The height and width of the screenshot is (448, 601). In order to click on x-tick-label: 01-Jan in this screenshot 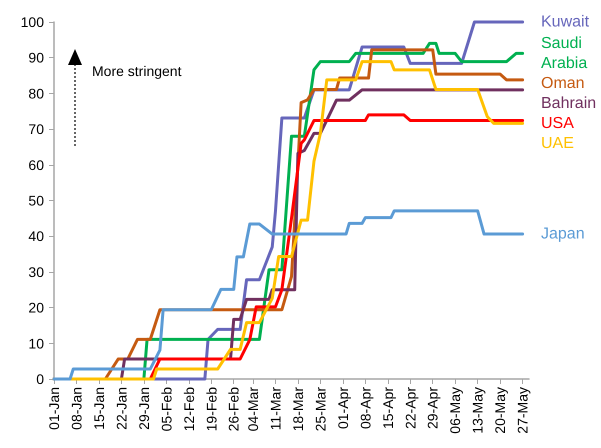, I will do `click(54, 408)`.